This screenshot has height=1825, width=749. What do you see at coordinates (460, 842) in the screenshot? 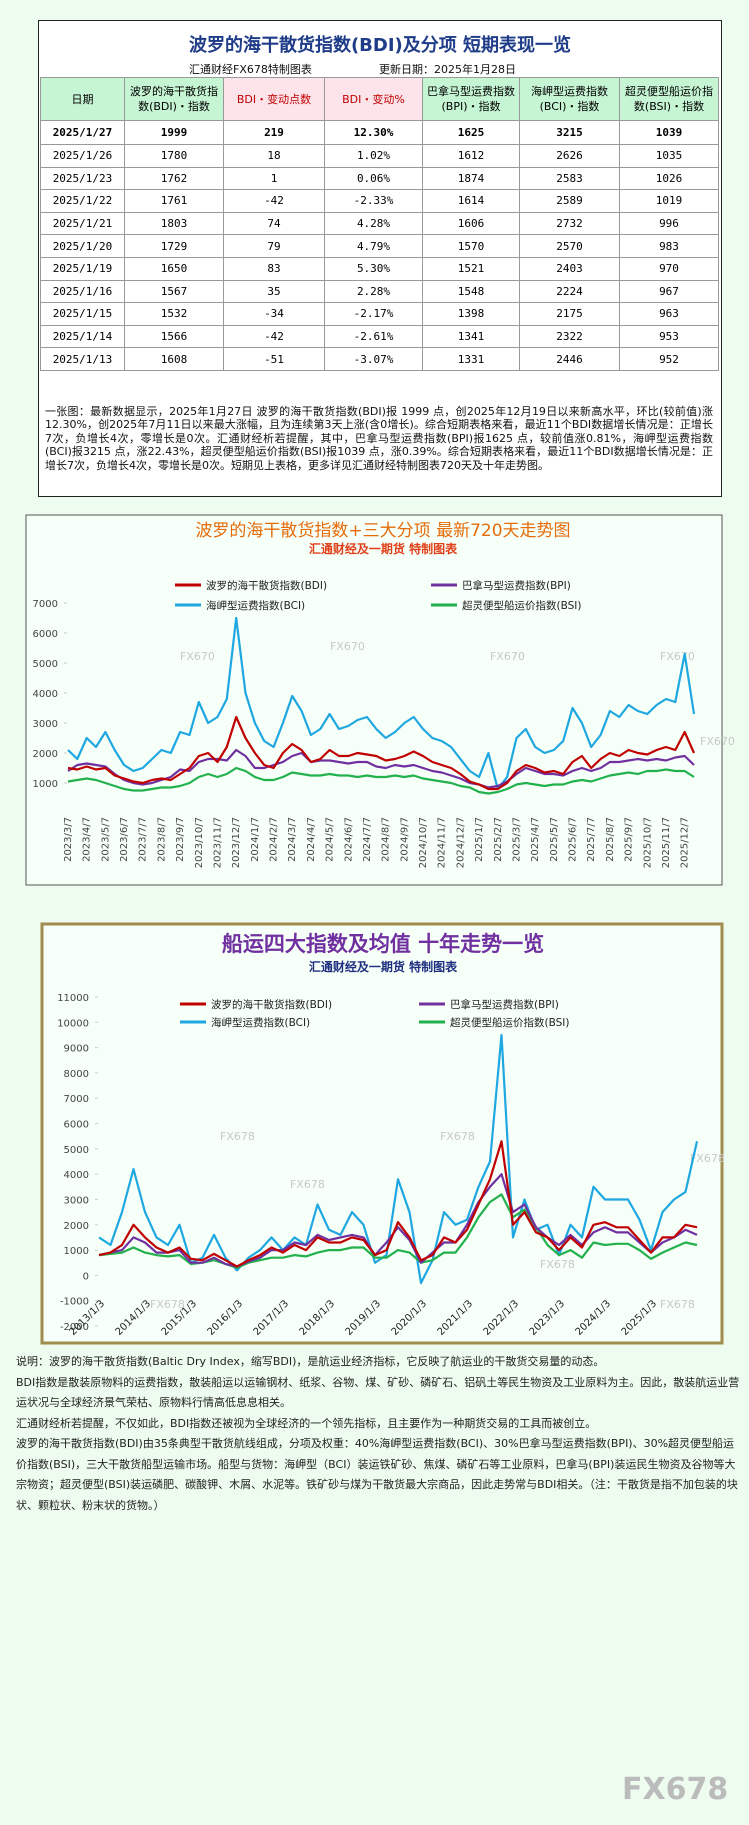
I see `x-tick-label: 2024/12/7` at bounding box center [460, 842].